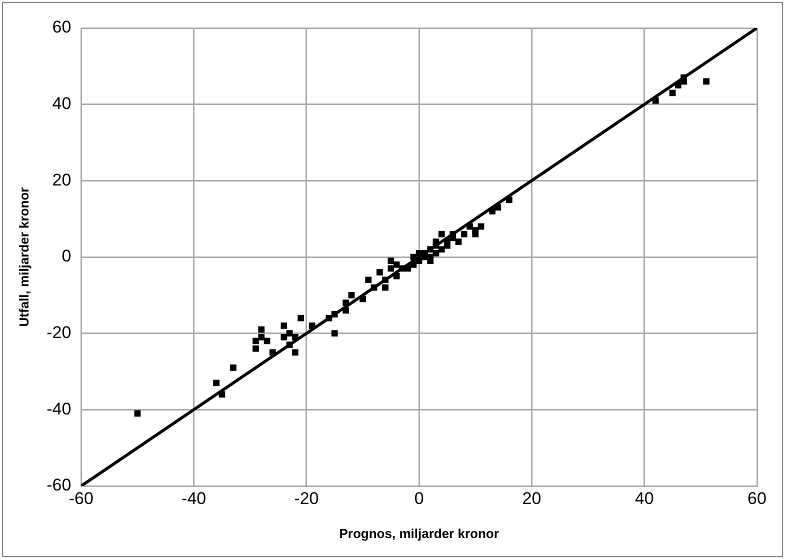 The width and height of the screenshot is (785, 559). I want to click on x-tick-label: 60, so click(757, 498).